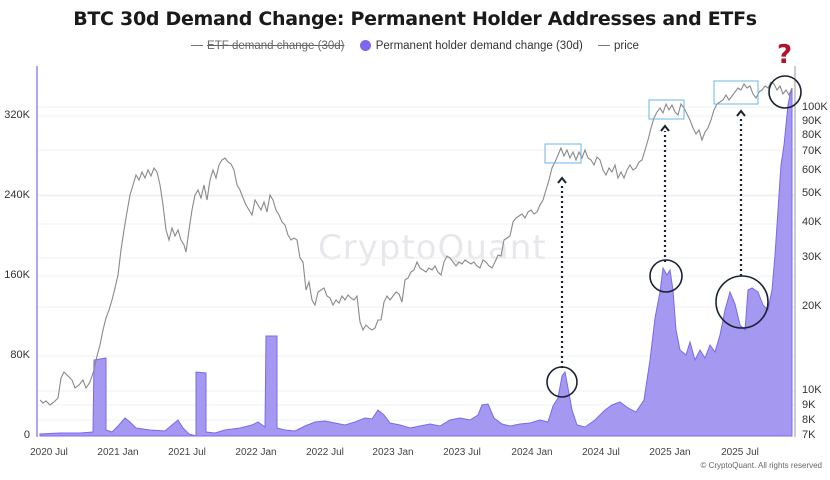 The width and height of the screenshot is (830, 480). What do you see at coordinates (651, 146) in the screenshot?
I see `arrow-heads` at bounding box center [651, 146].